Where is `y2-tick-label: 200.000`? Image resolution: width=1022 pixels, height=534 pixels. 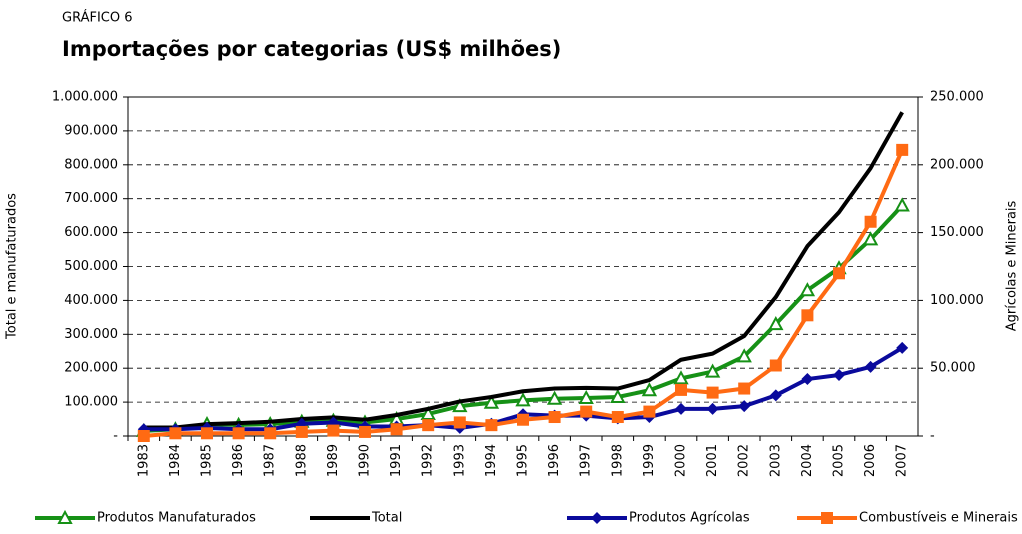
y2-tick-label: 200.000 is located at coordinates (957, 164).